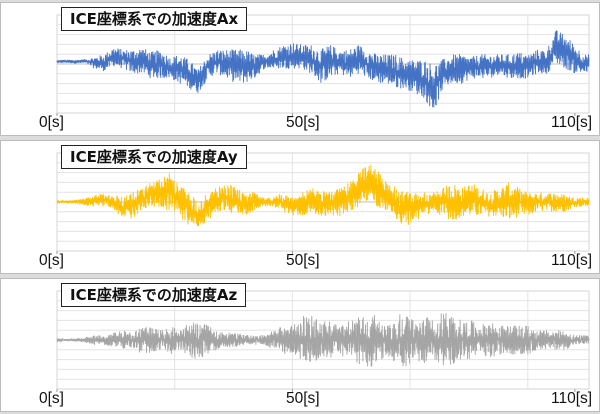 The height and width of the screenshot is (414, 600). I want to click on chart-title-az: ICE座標系での加速度Az, so click(154, 295).